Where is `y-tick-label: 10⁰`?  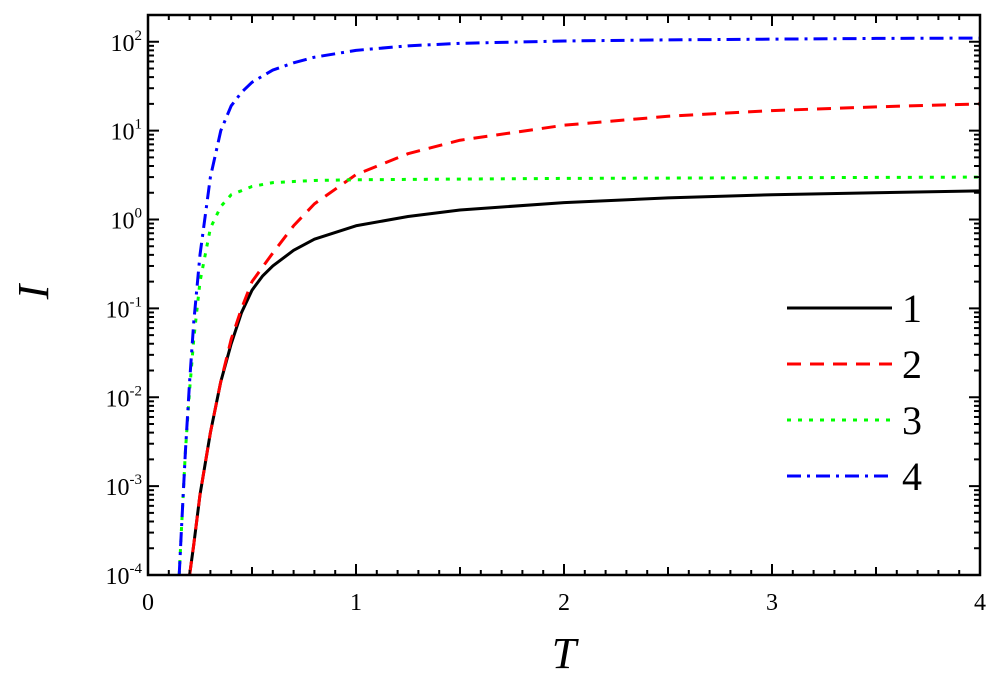
y-tick-label: 10⁰ is located at coordinates (127, 220).